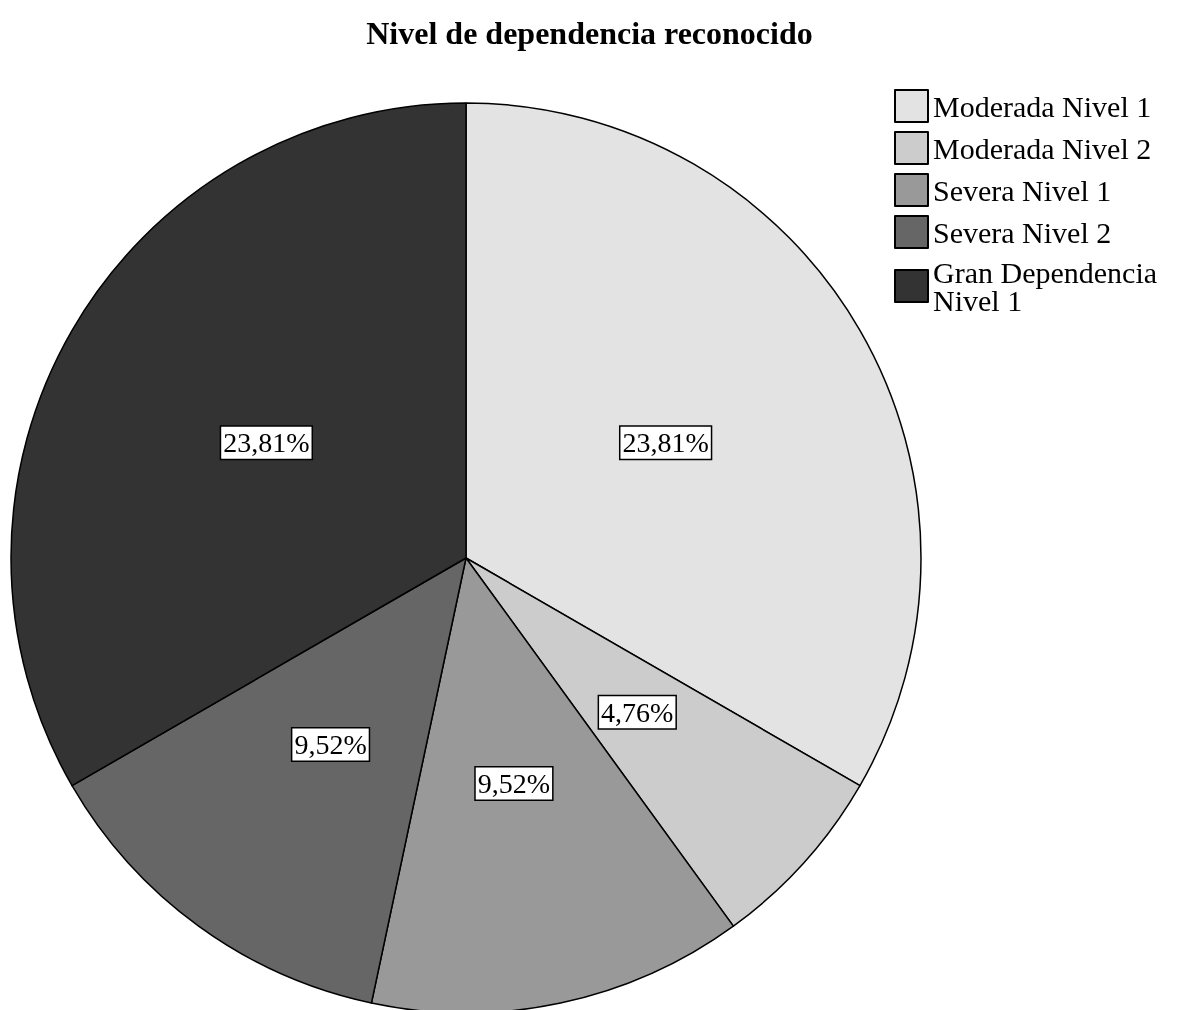 This screenshot has width=1179, height=1010. Describe the element at coordinates (1049, 286) in the screenshot. I see `legend-label: Gran Dependencia Nivel 1` at that location.